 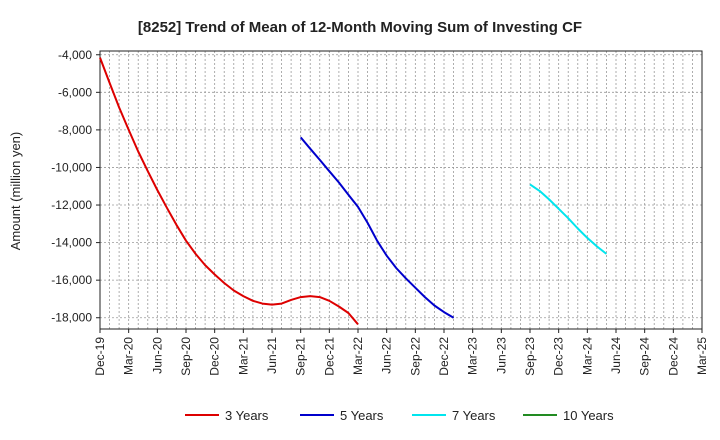 I want to click on x-tick-label: Sep-22, so click(x=415, y=356).